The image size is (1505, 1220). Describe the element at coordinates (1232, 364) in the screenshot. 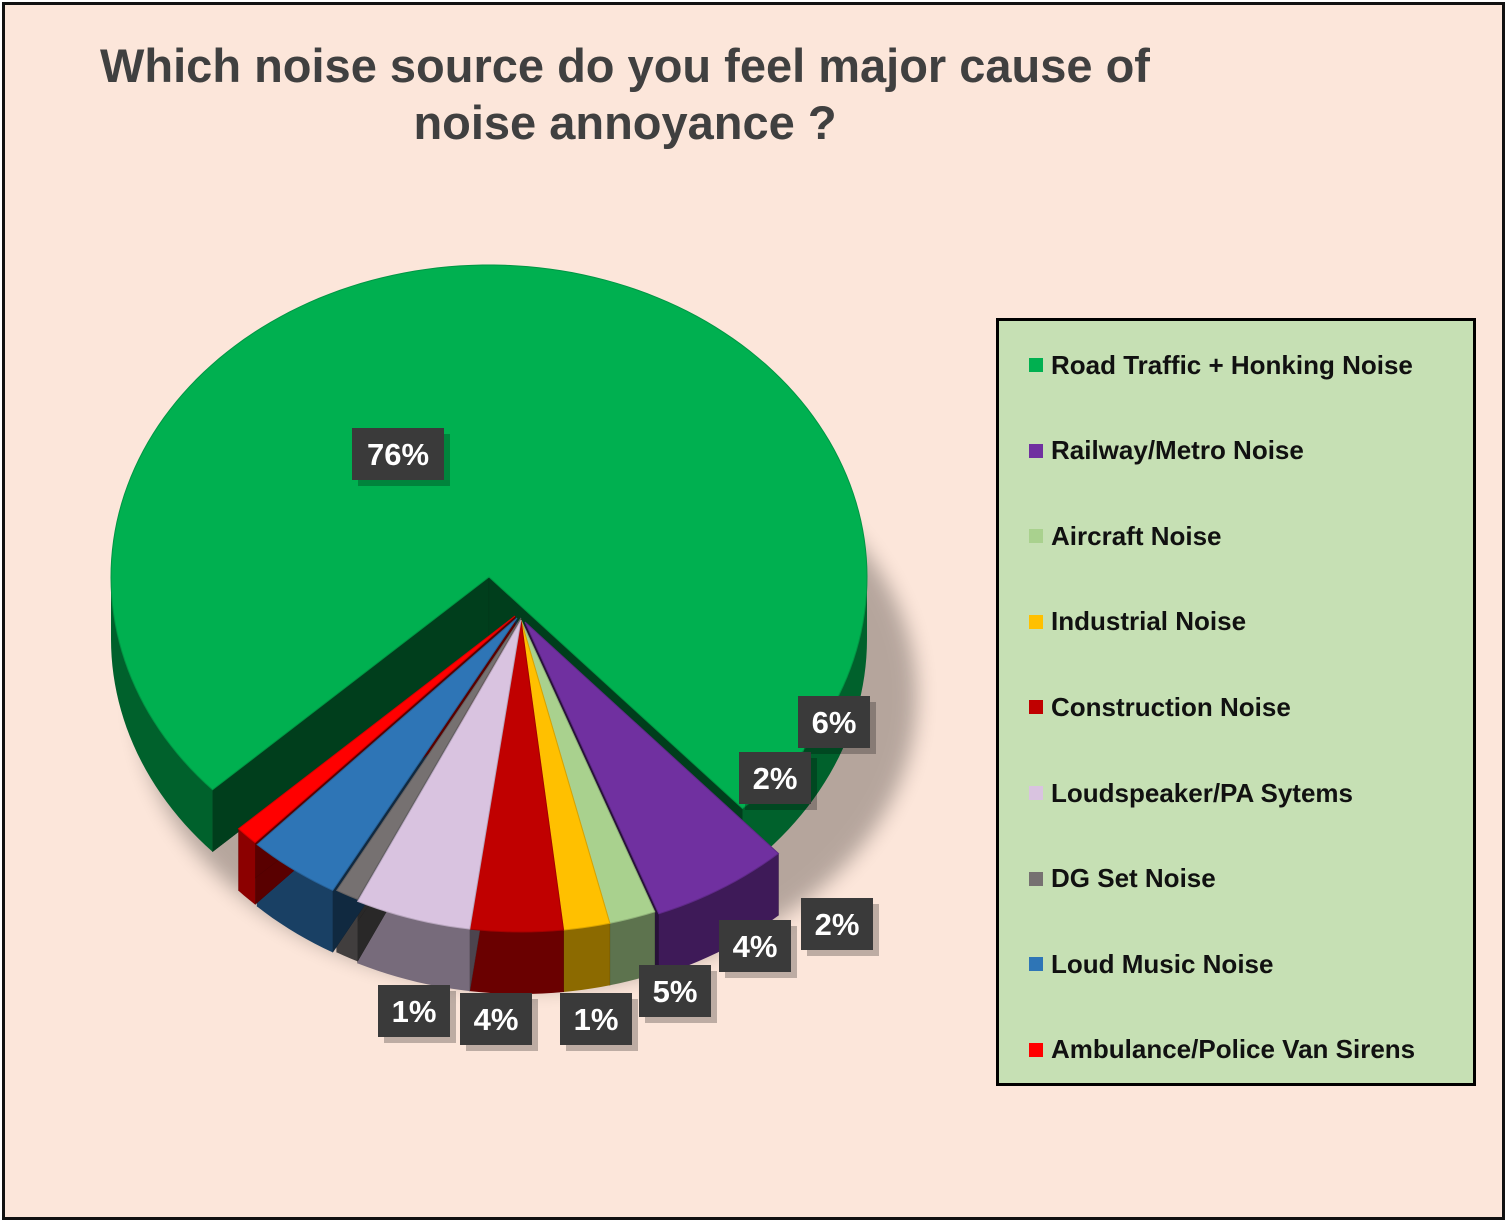

I see `legend-label: Road Traffic + Honking Noise` at that location.